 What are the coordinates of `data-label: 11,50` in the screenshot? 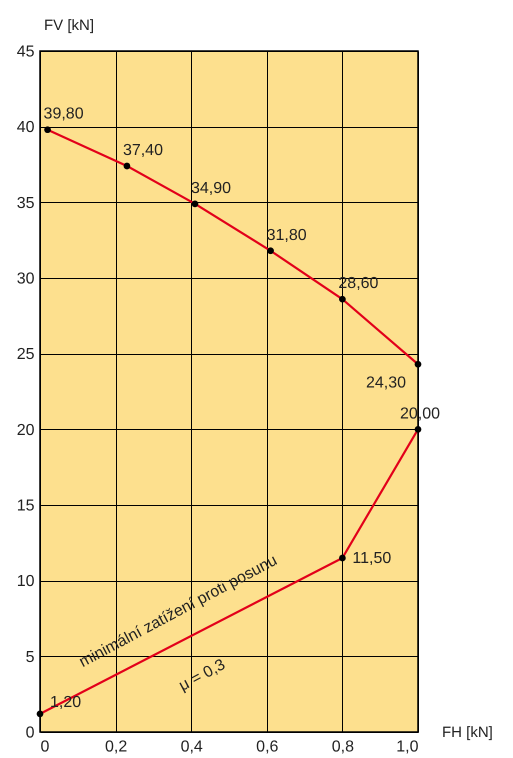 It's located at (372, 558).